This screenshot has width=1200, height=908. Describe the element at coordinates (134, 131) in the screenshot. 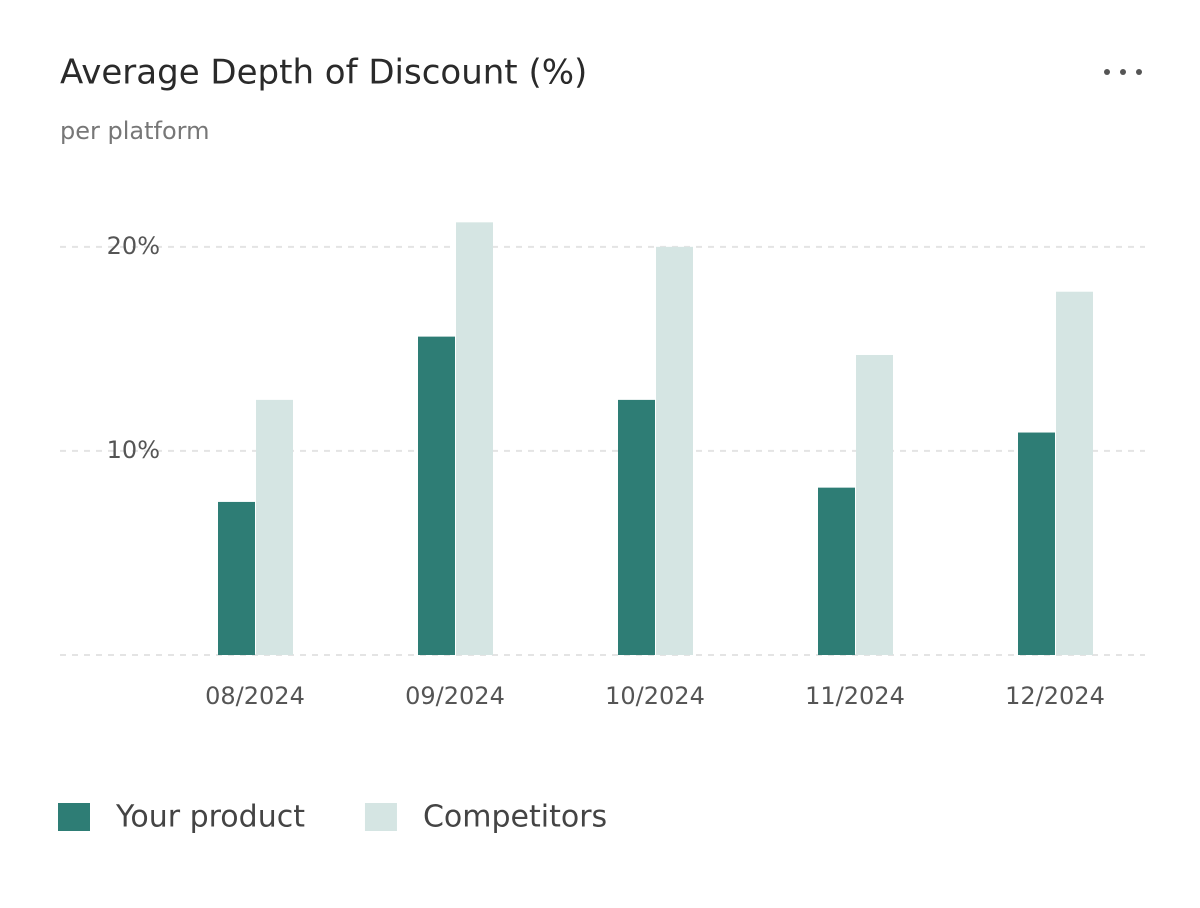

I see `chart-subtitle: per platform` at that location.